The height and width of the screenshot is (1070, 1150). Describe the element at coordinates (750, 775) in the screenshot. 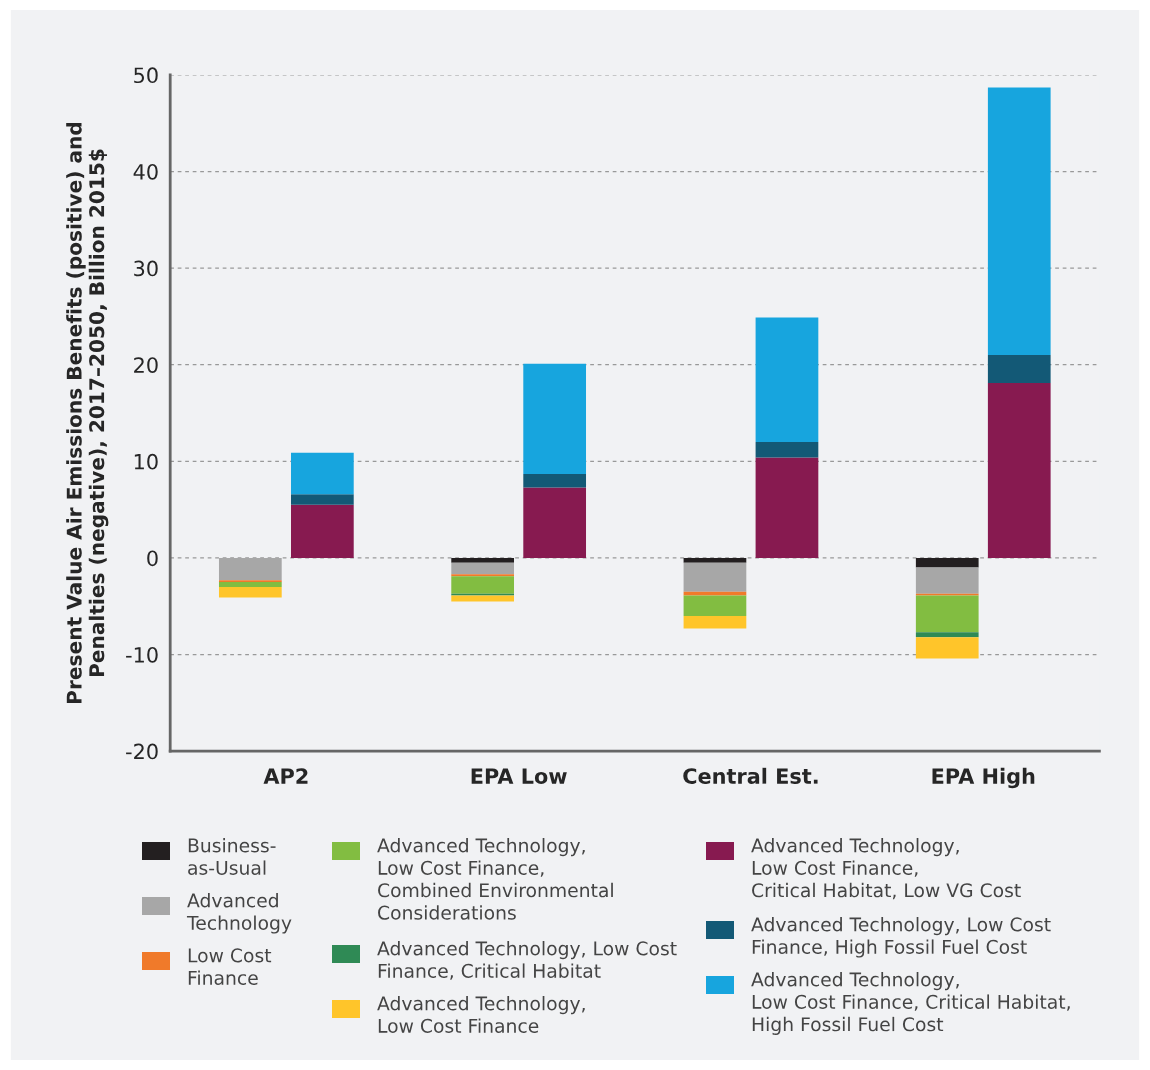

I see `x-tick-label: Central Est.` at that location.